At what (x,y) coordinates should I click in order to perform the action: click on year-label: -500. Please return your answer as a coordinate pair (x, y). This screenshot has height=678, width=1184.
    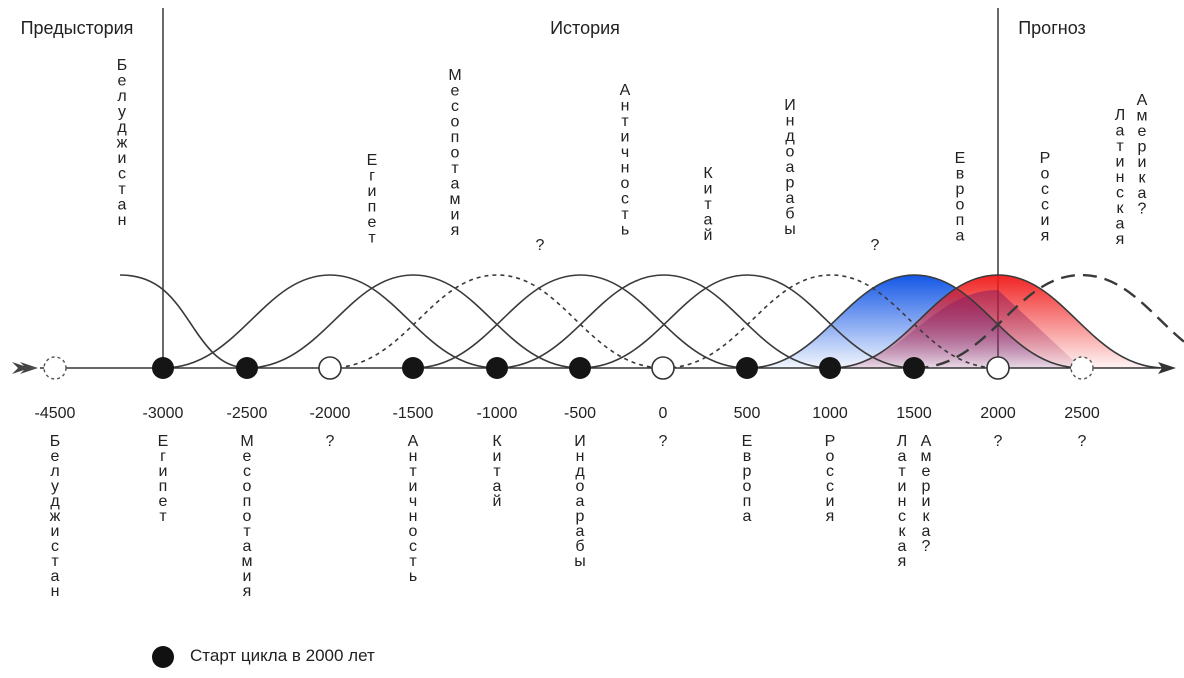
    Looking at the image, I should click on (580, 413).